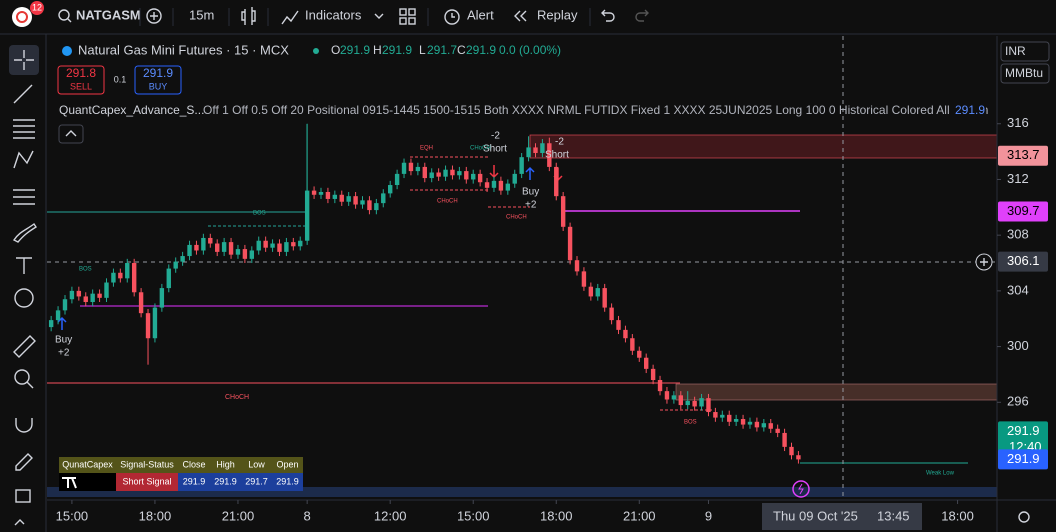 This screenshot has width=1056, height=532. What do you see at coordinates (333, 14) in the screenshot?
I see `indicators-button: Indicators` at bounding box center [333, 14].